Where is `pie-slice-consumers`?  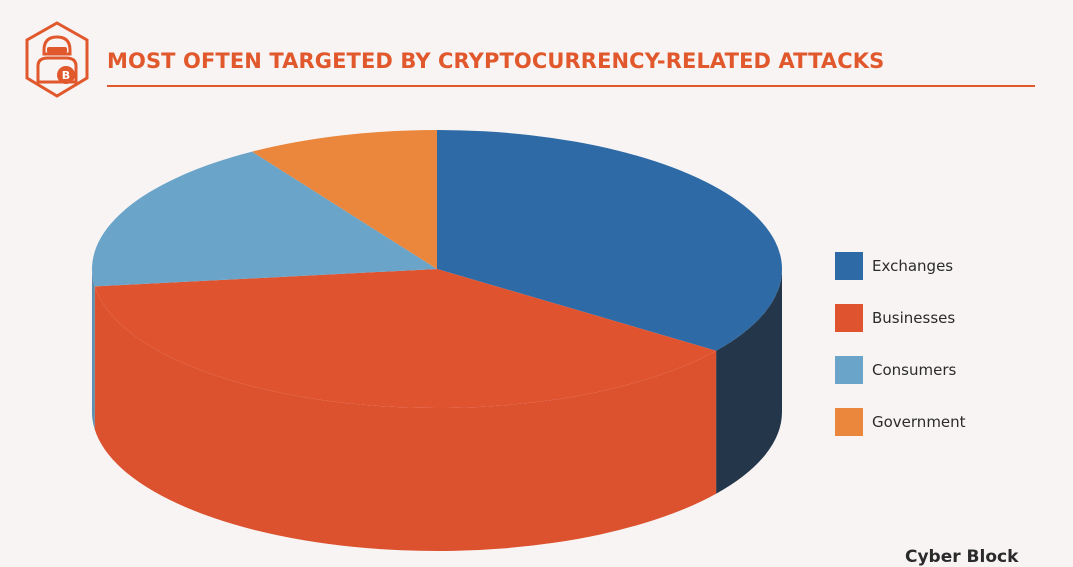 pie-slice-consumers is located at coordinates (264, 219).